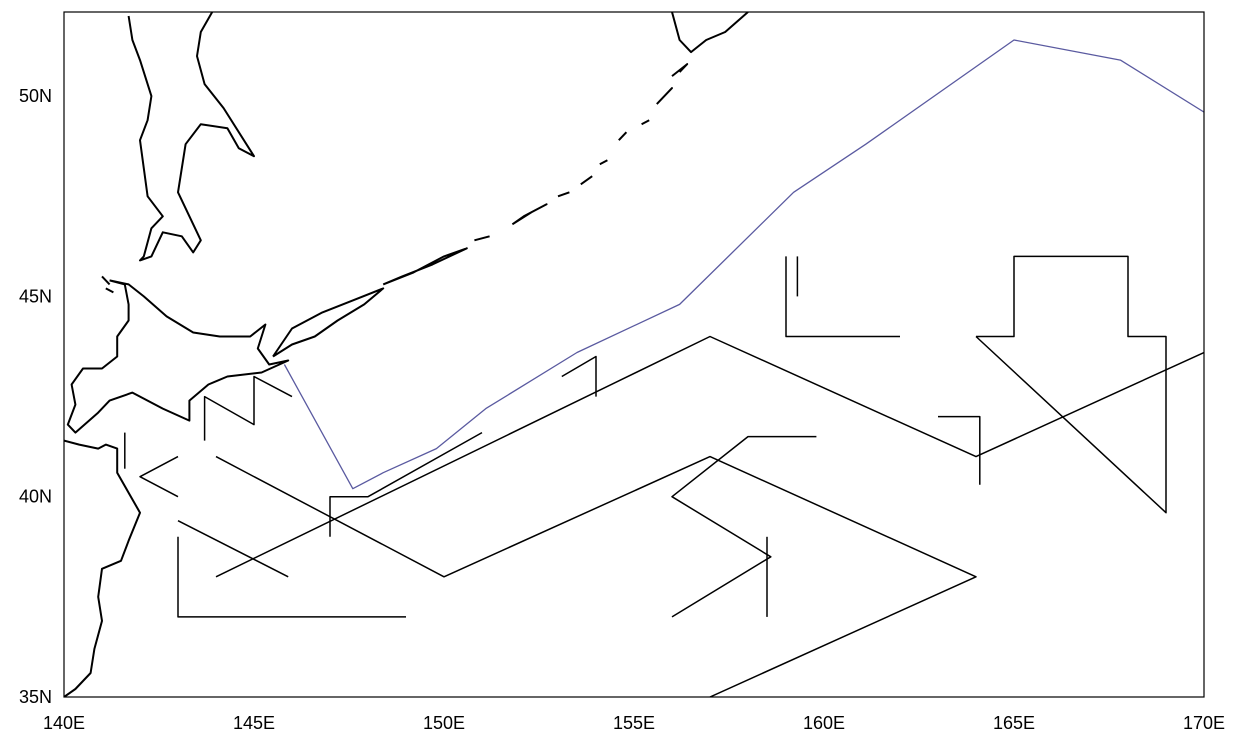  What do you see at coordinates (102, 568) in the screenshot?
I see `coastline-honshu` at bounding box center [102, 568].